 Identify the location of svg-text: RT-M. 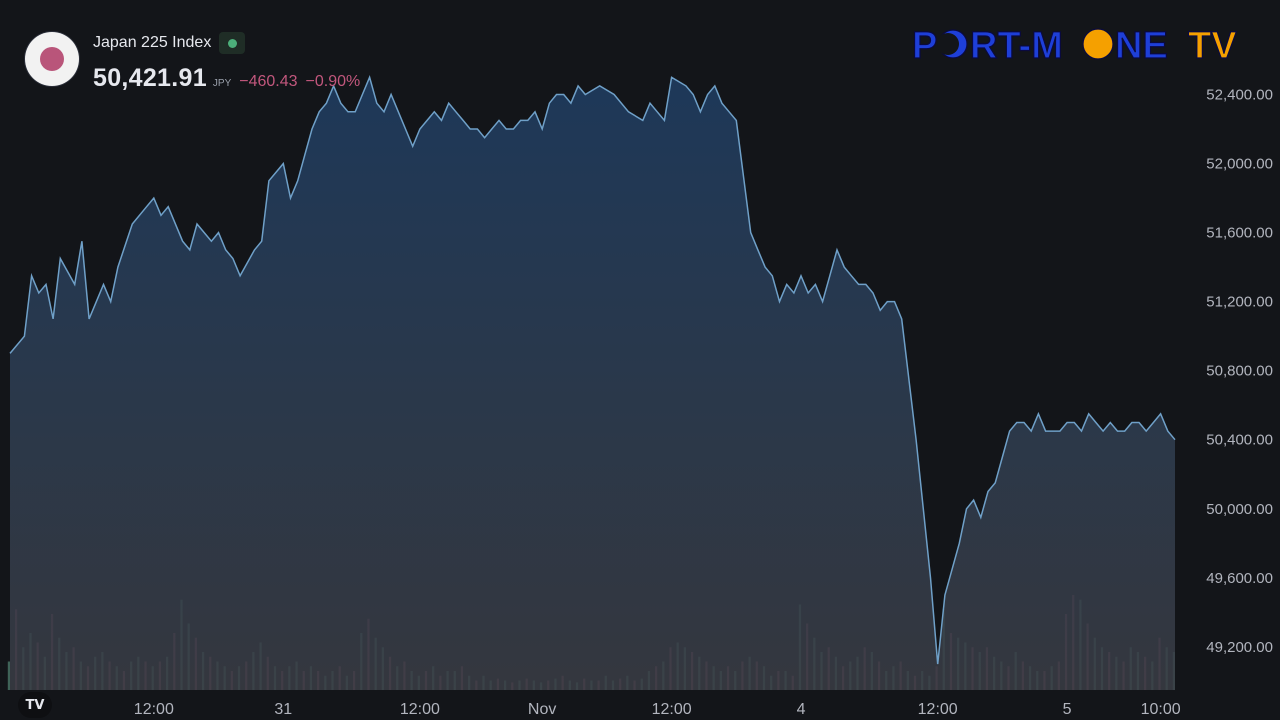
(1016, 45).